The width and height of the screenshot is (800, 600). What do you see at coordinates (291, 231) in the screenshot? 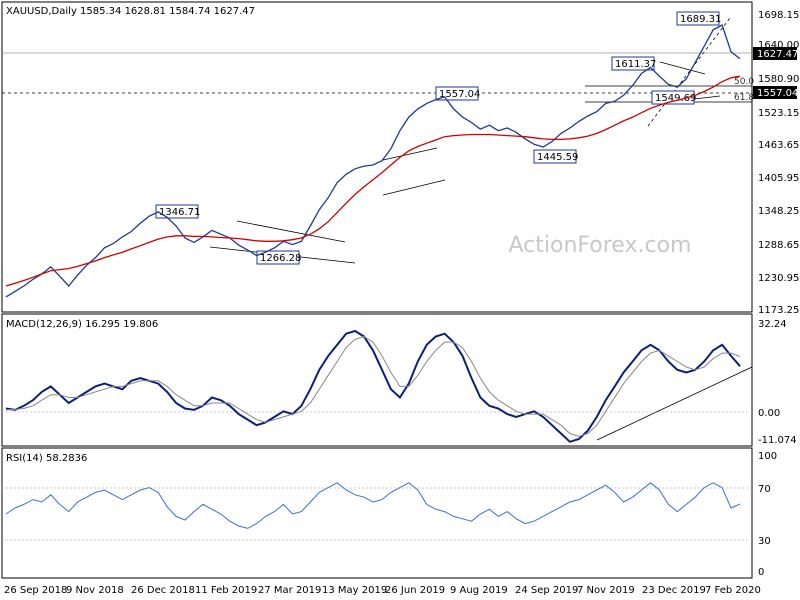
I see `wedge-top-line` at bounding box center [291, 231].